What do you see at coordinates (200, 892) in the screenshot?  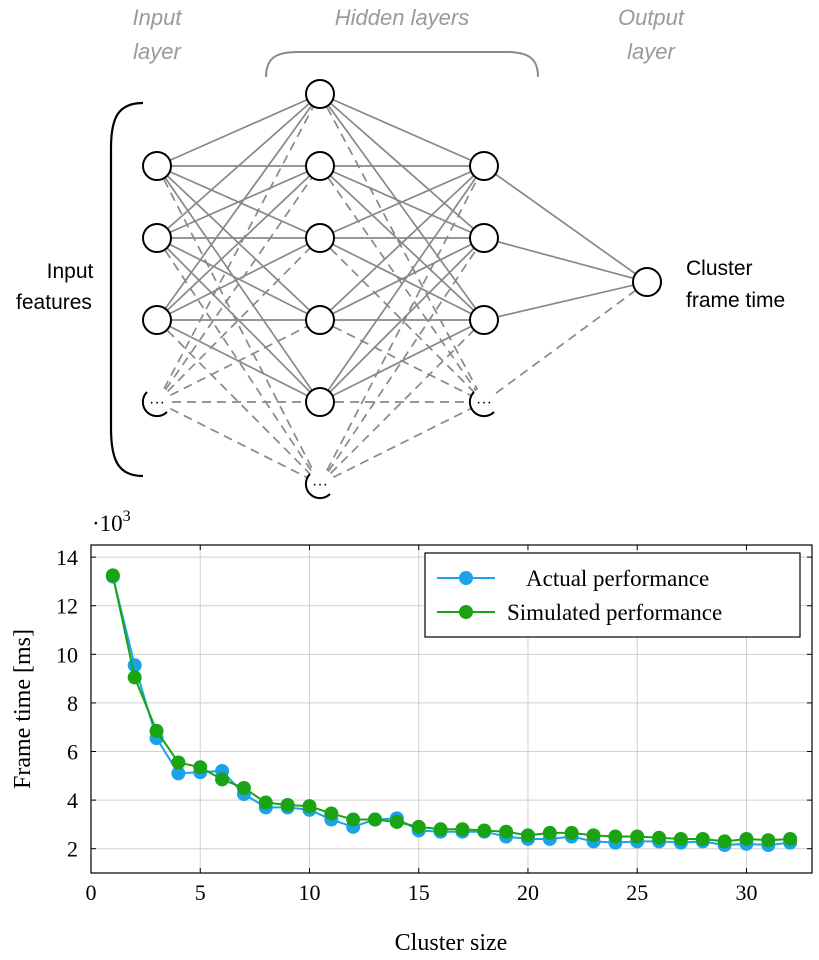 I see `x-tick-label-5: 5` at bounding box center [200, 892].